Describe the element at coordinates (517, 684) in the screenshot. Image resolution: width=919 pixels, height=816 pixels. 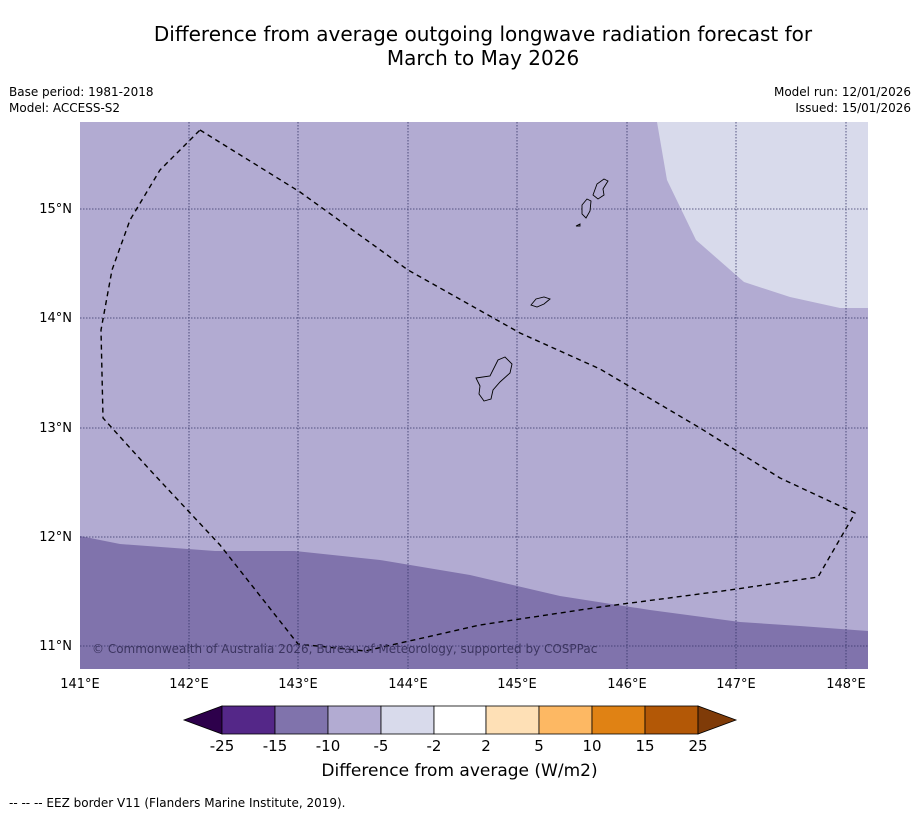
I see `lon-label: 145°E` at that location.